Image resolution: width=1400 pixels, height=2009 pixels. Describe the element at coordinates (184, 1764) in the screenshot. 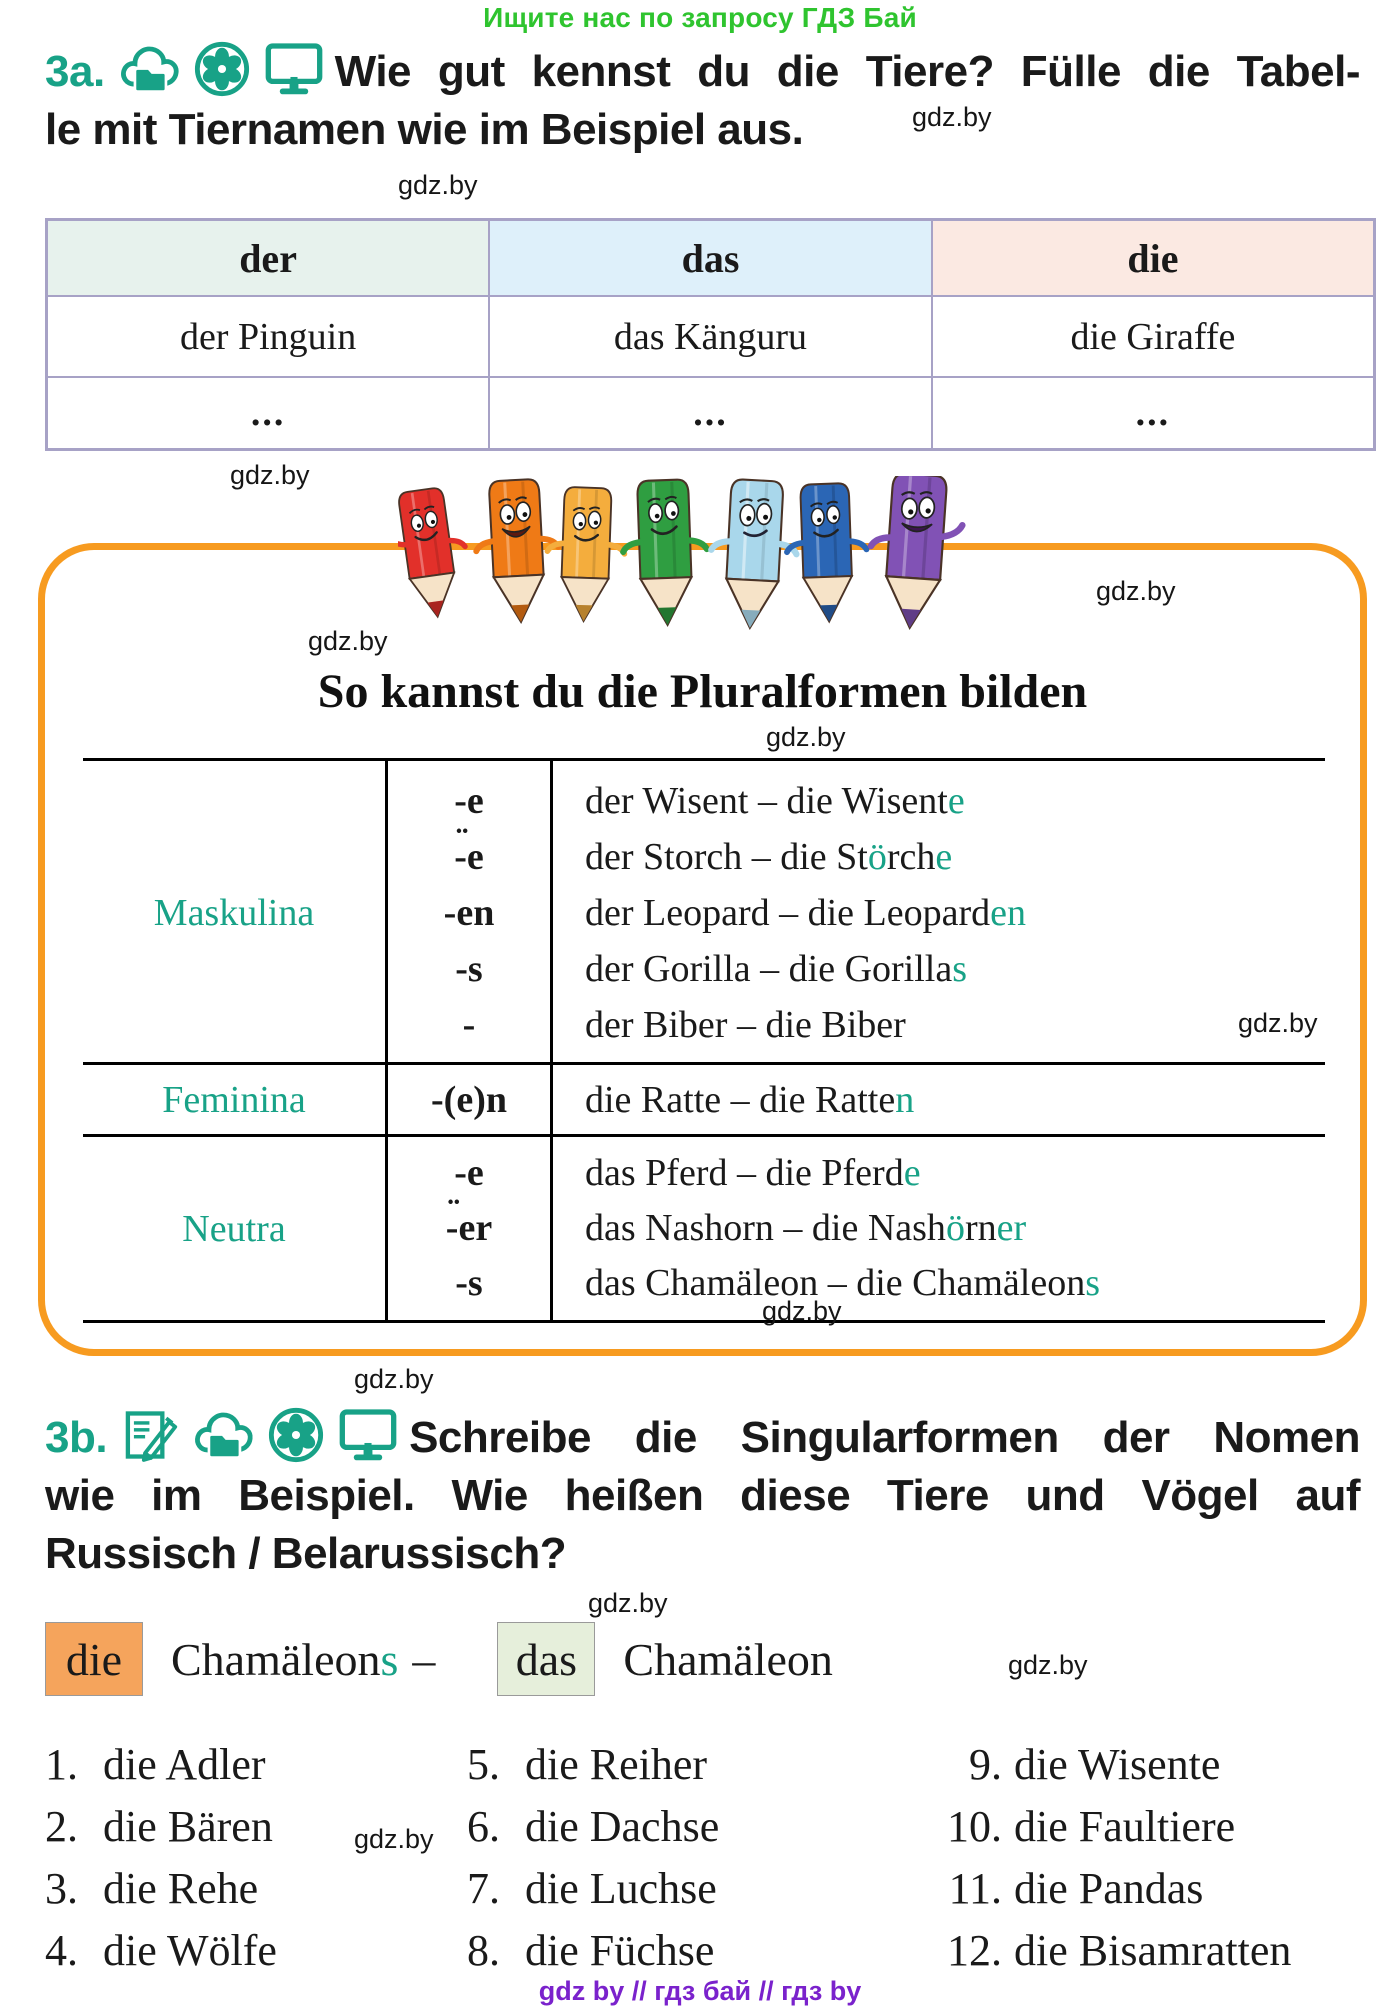

I see `list-item-text: die Adler` at that location.